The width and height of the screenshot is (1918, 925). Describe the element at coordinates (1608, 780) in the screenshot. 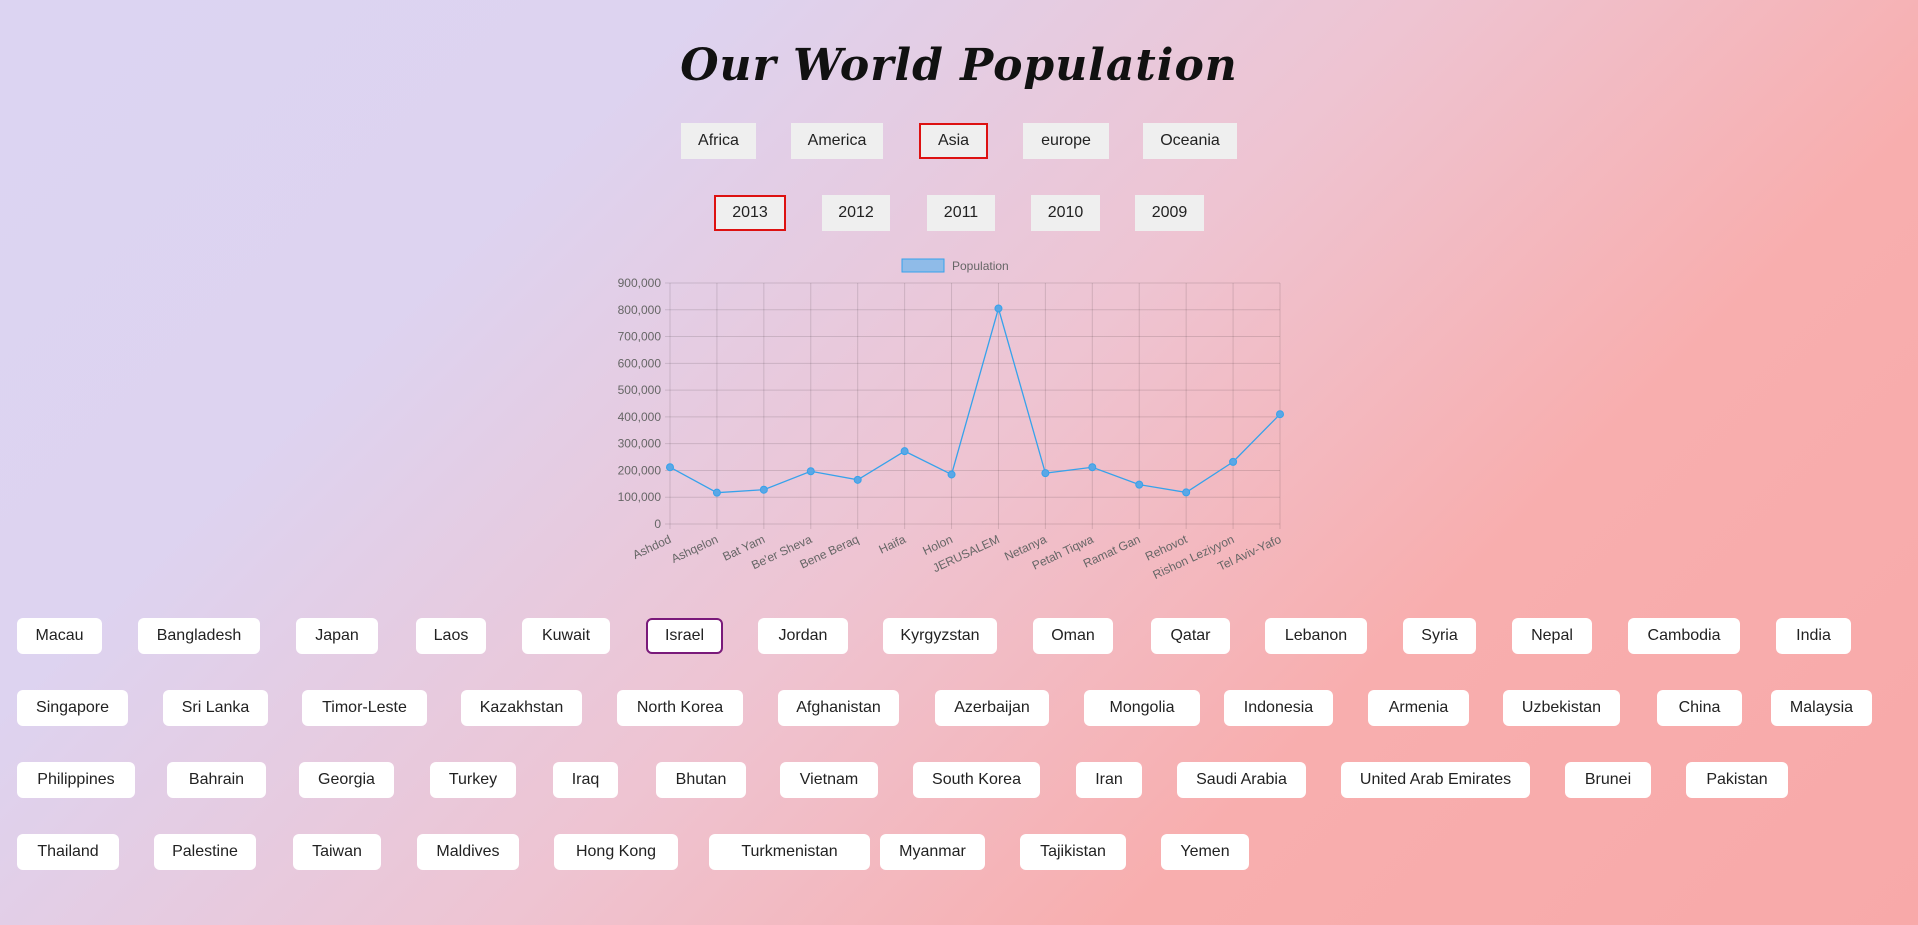

I see `country-brunei-button: Brunei` at that location.